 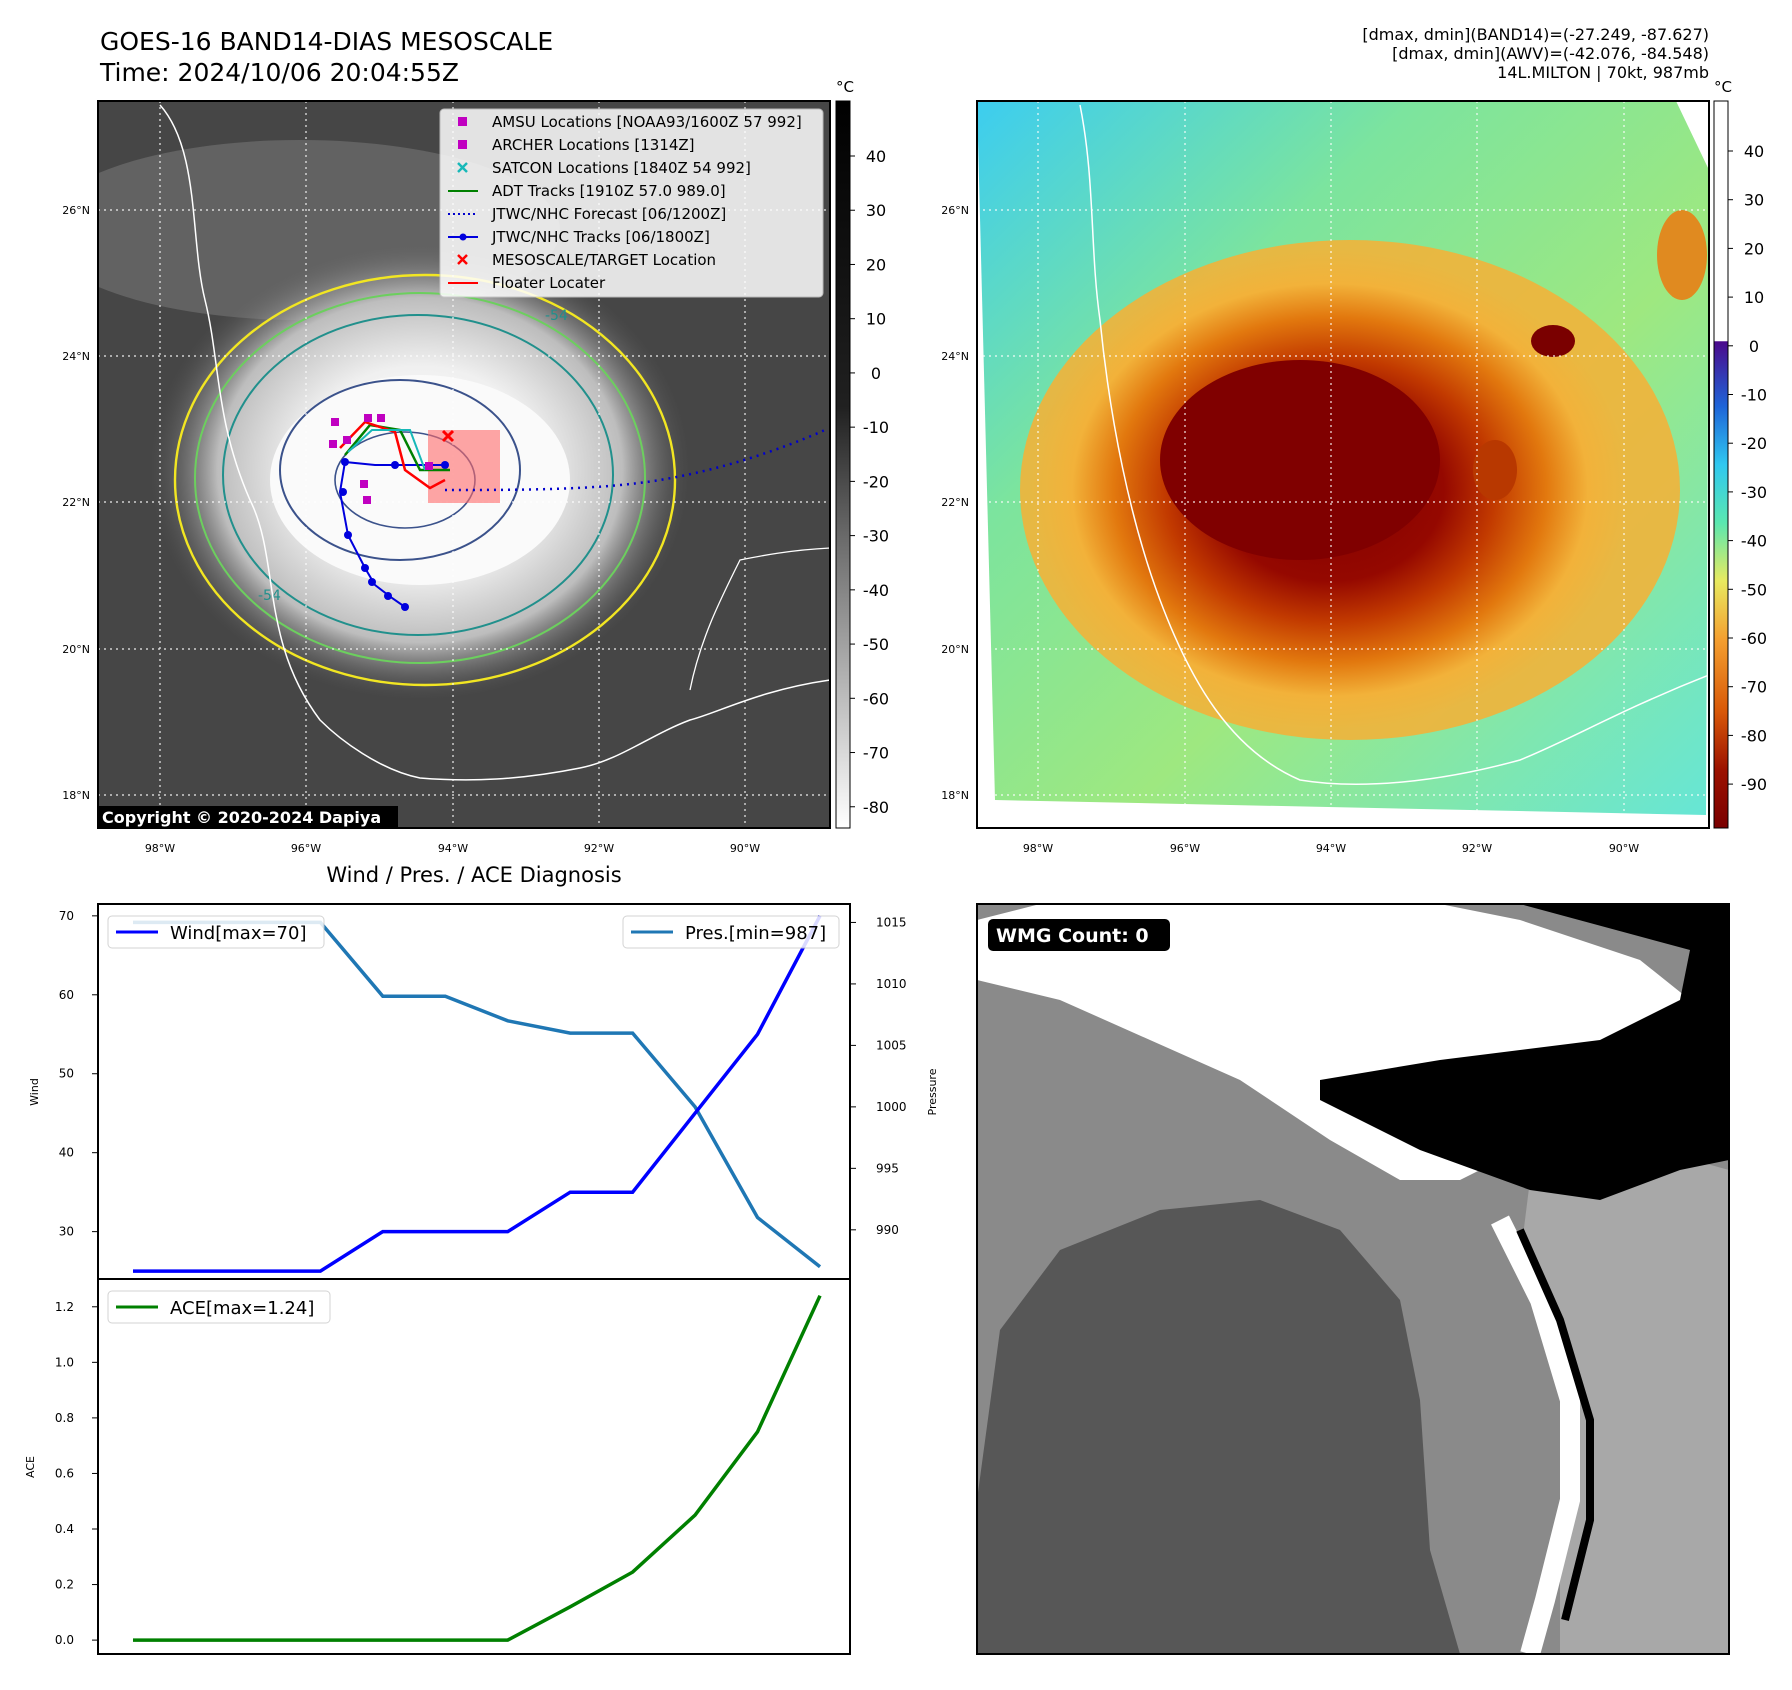 I want to click on legend-item: ADT Tracks [1910Z 57.0 989.0], so click(x=587, y=191).